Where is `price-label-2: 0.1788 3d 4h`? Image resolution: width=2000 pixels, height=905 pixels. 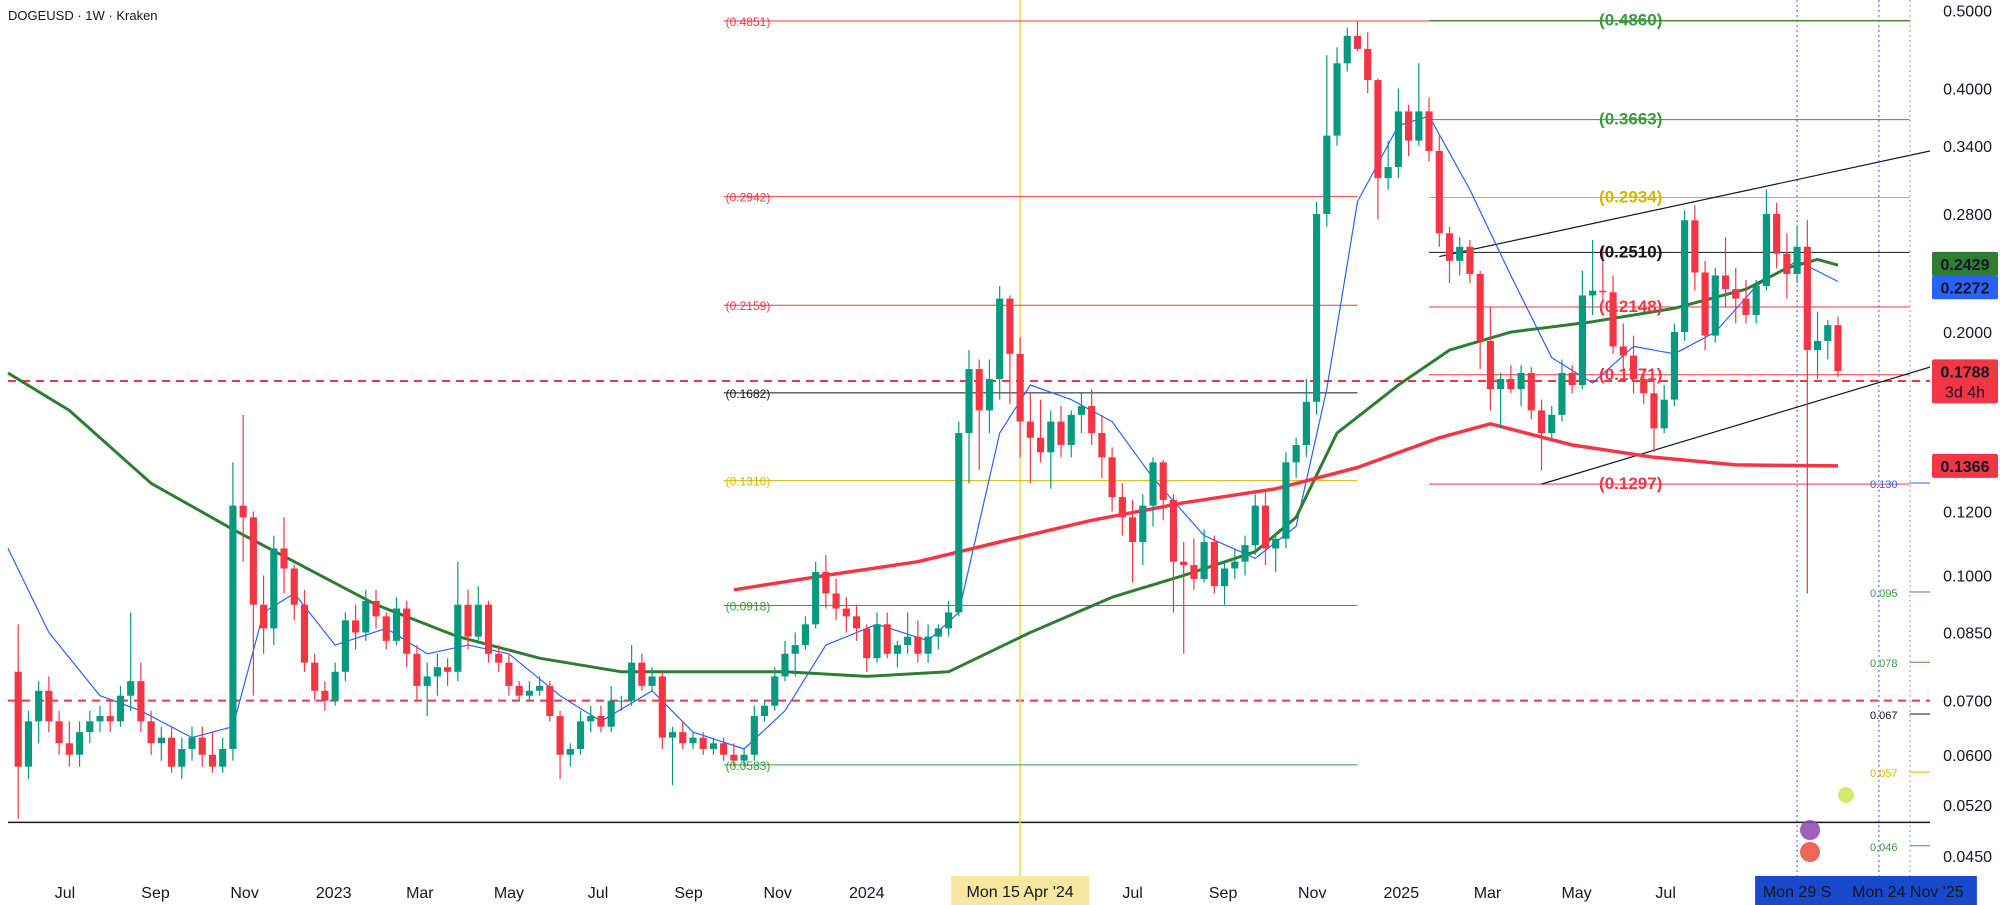
price-label-2: 0.1788 3d 4h is located at coordinates (1965, 381).